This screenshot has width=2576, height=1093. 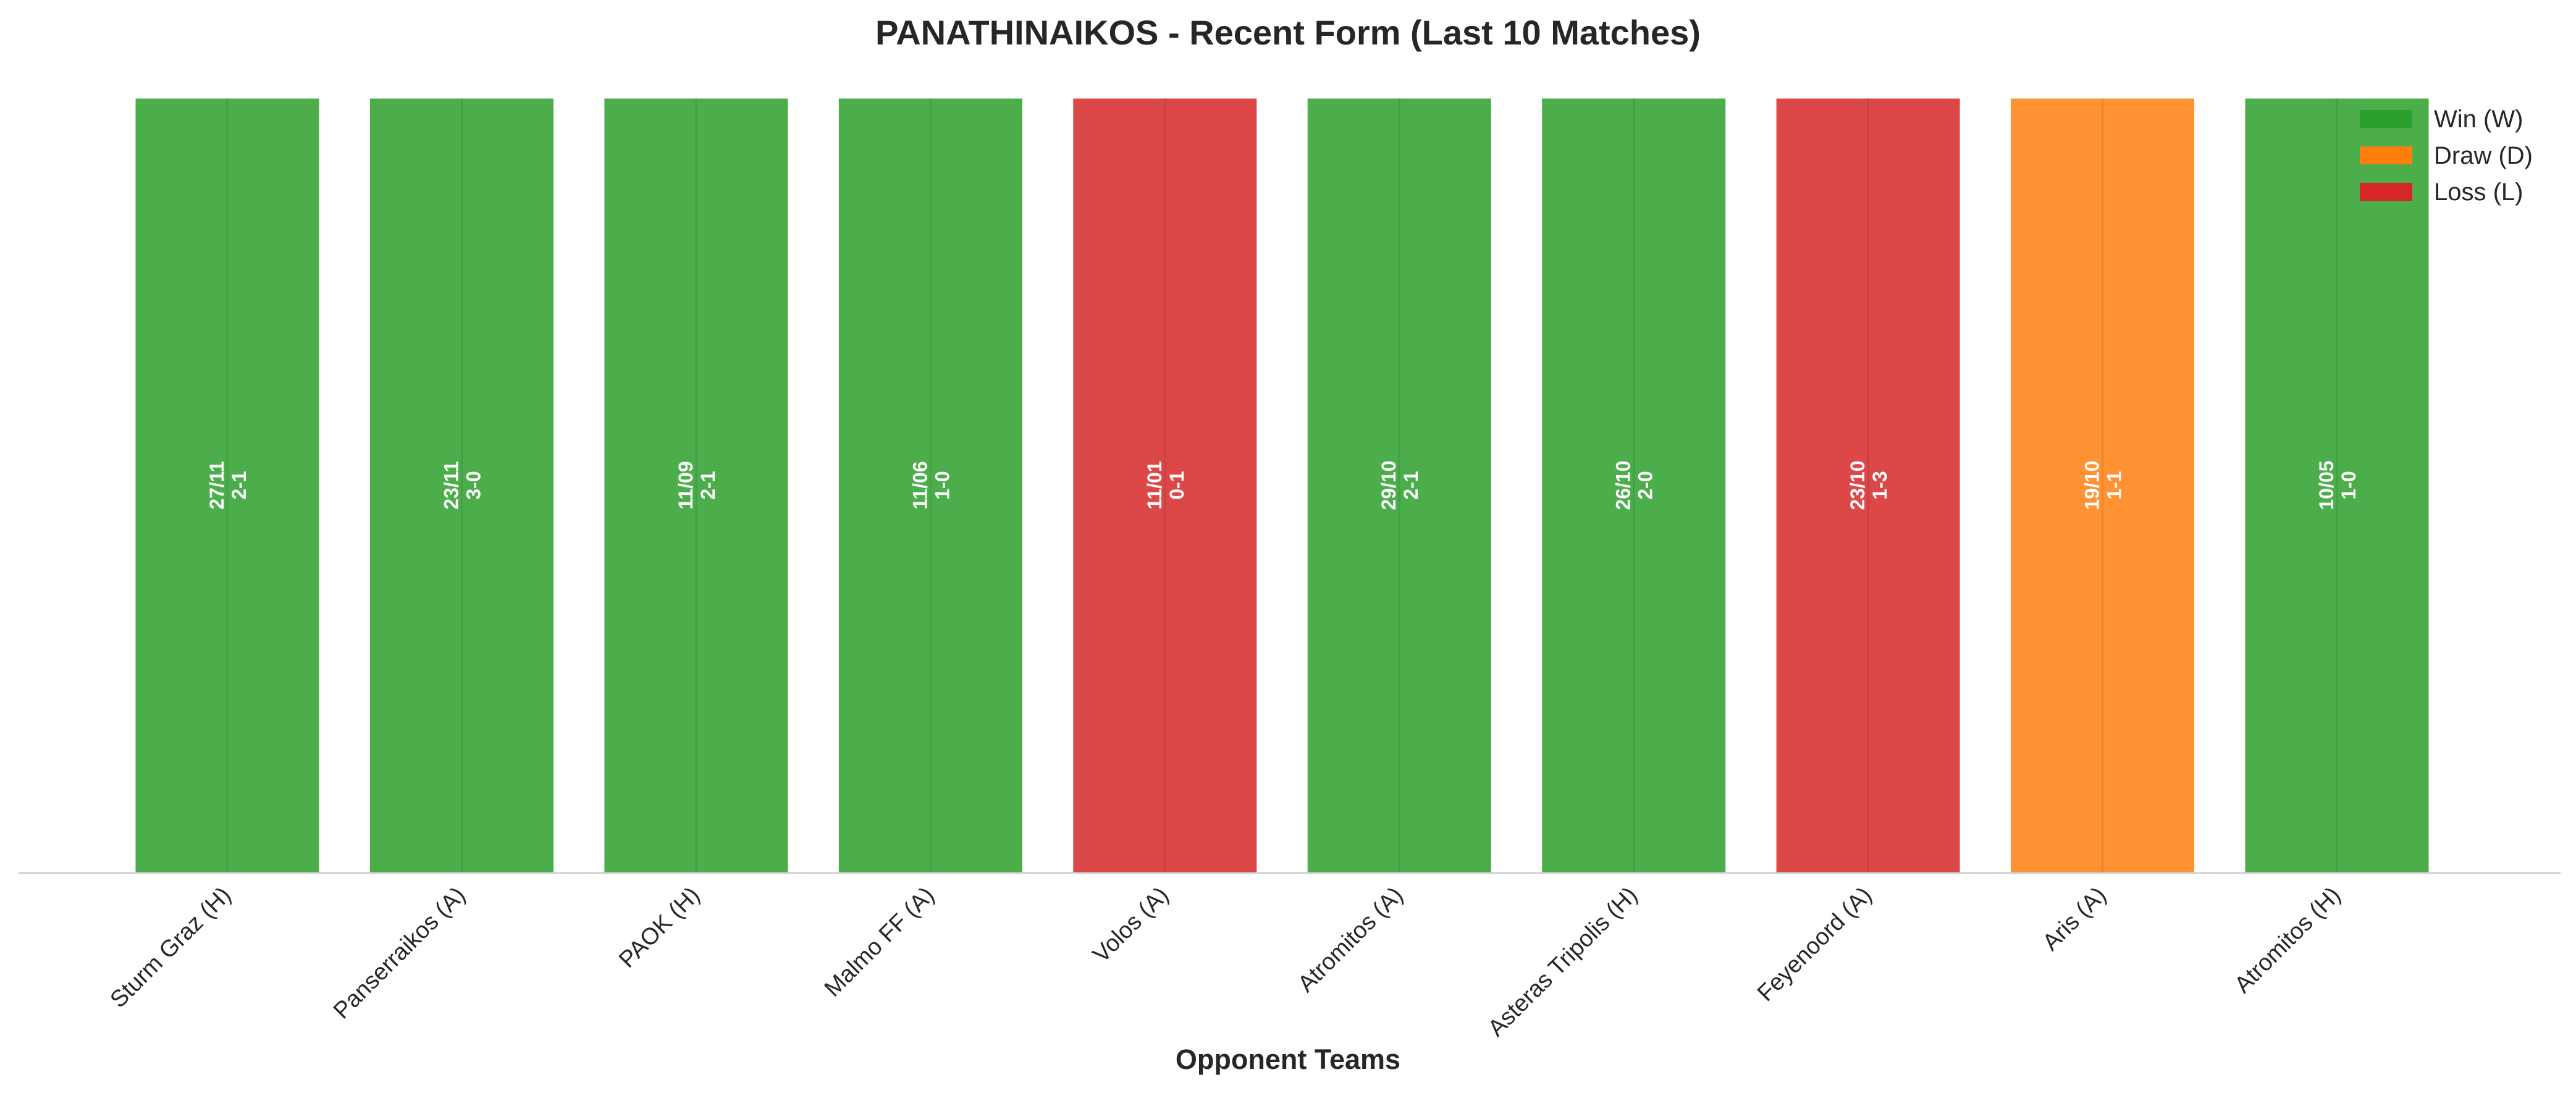 I want to click on bar-label-1: 27/112-1, so click(x=228, y=485).